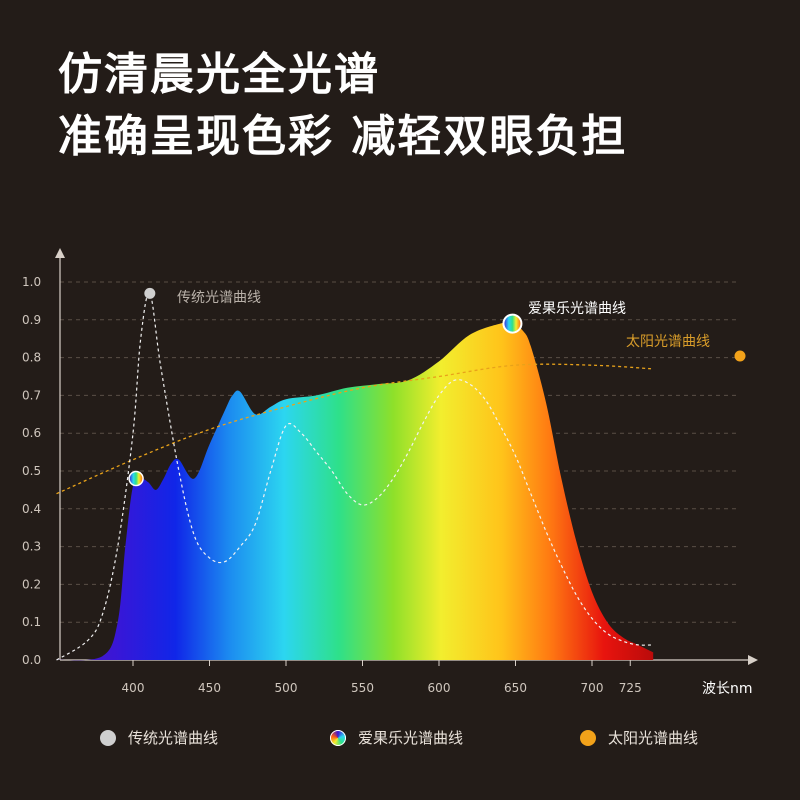 This screenshot has width=800, height=800. Describe the element at coordinates (31, 320) in the screenshot. I see `y-tick-label: 0.9` at that location.